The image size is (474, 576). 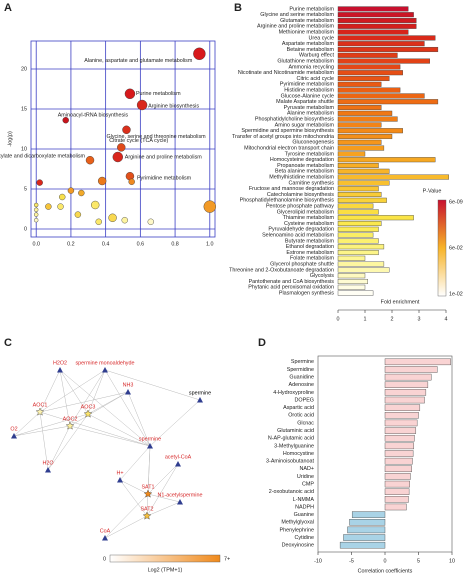 What do you see at coordinates (310, 154) in the screenshot?
I see `category-label: Tyrosine metabolism` at bounding box center [310, 154].